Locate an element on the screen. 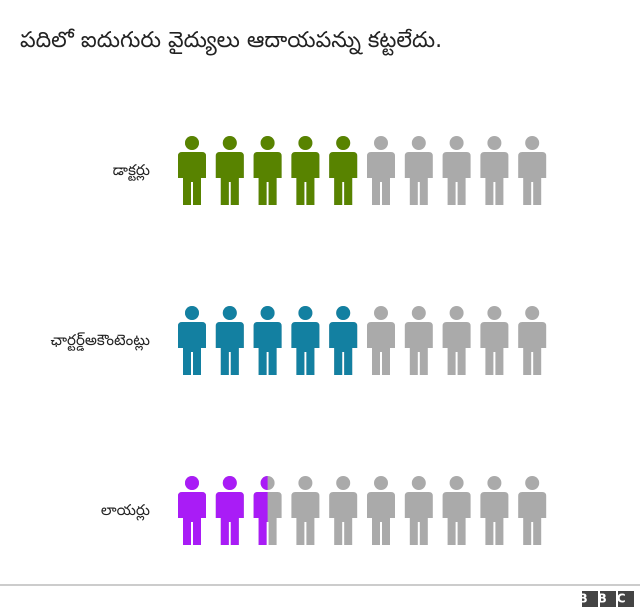 The image size is (640, 610). category-label: ఛార్టర్డ్అకౌంటెంట్లు is located at coordinates (100, 340).